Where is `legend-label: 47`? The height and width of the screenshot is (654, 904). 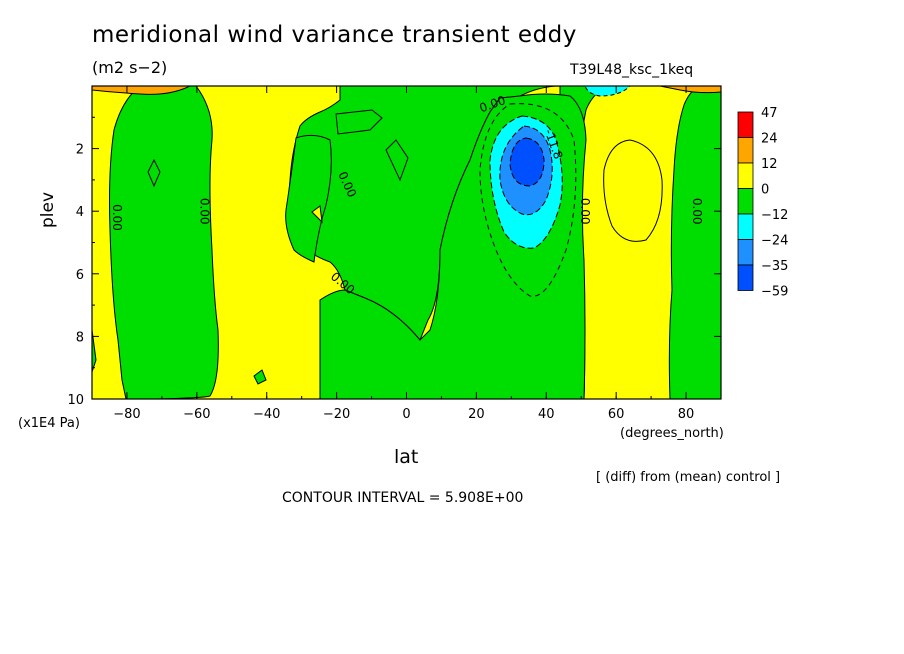 legend-label: 47 is located at coordinates (769, 113).